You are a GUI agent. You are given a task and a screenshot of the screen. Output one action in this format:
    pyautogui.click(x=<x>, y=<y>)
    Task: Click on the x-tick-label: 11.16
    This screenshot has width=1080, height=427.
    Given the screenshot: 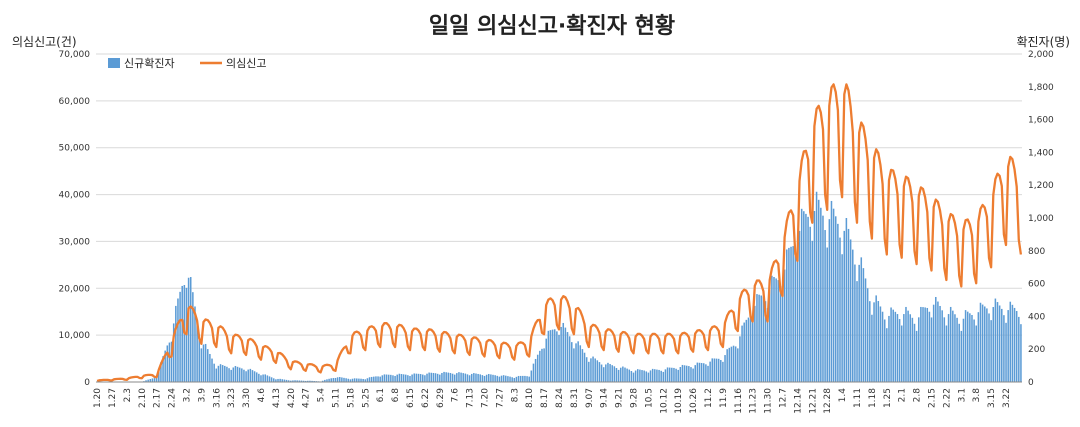 What is the action you would take?
    pyautogui.click(x=739, y=401)
    